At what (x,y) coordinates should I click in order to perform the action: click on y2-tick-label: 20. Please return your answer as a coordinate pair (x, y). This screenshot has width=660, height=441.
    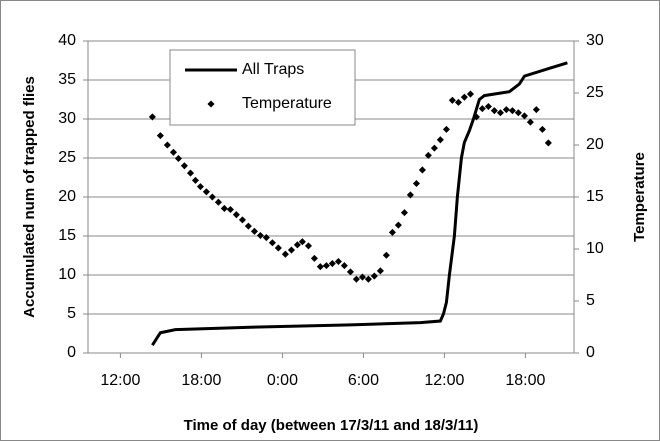
    Looking at the image, I should click on (595, 144).